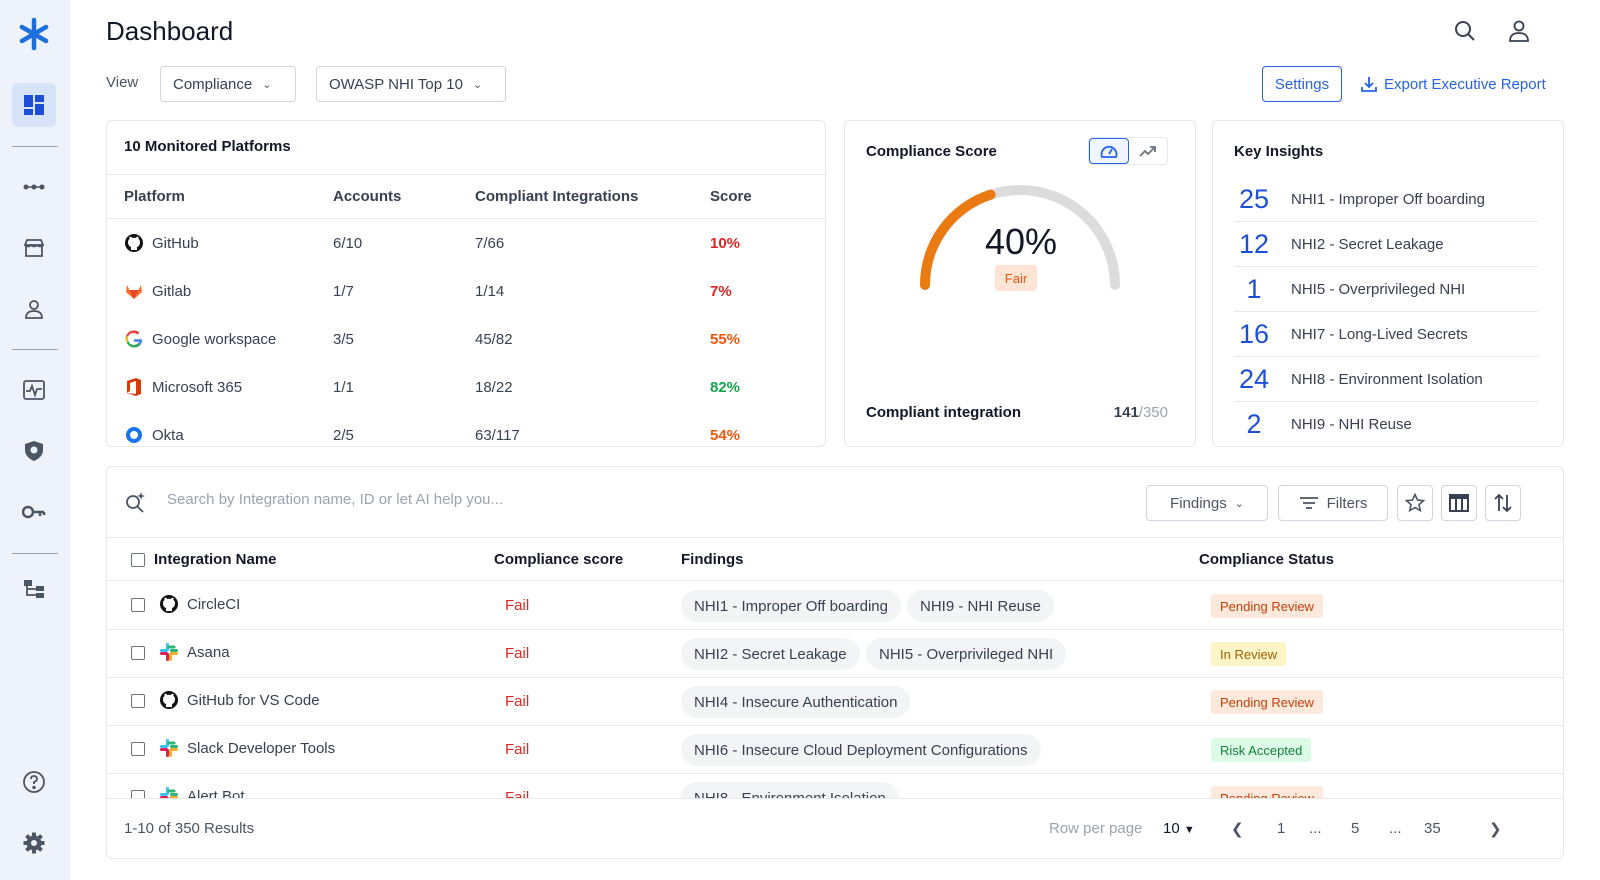 The width and height of the screenshot is (1600, 880). What do you see at coordinates (1465, 31) in the screenshot?
I see `search-icon` at bounding box center [1465, 31].